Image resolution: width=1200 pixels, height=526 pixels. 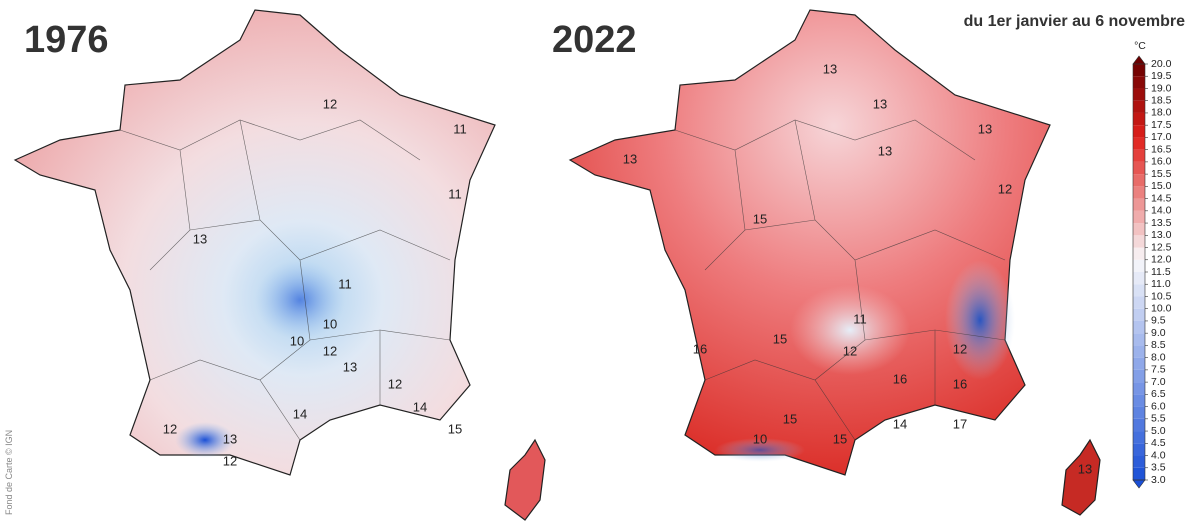 What do you see at coordinates (850, 330) in the screenshot?
I see `cool-area` at bounding box center [850, 330].